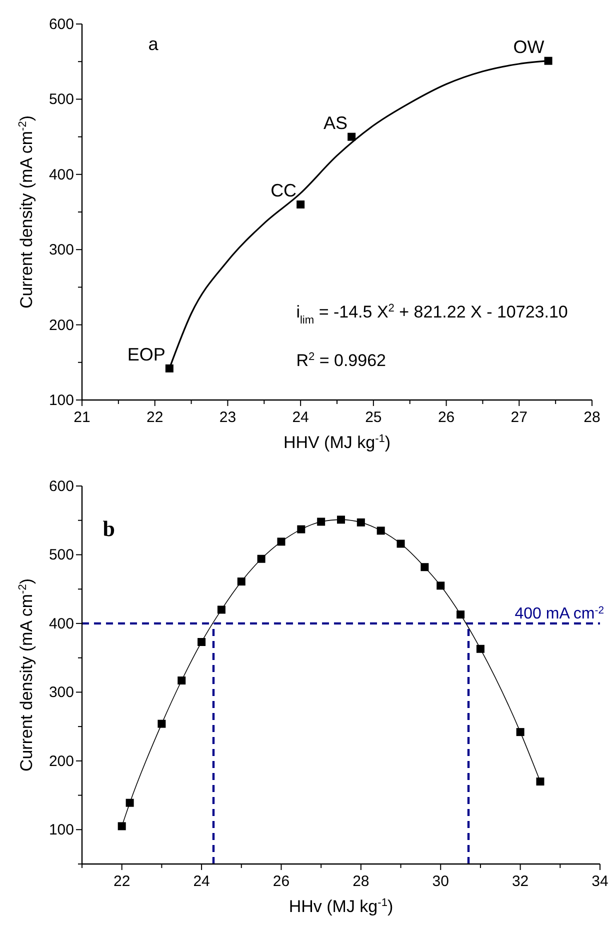 The height and width of the screenshot is (929, 613). What do you see at coordinates (528, 46) in the screenshot?
I see `annotation: OW` at bounding box center [528, 46].